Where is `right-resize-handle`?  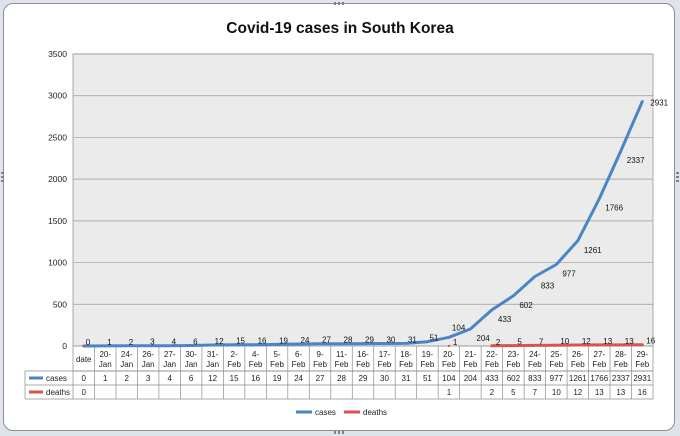 right-resize-handle is located at coordinates (677, 176).